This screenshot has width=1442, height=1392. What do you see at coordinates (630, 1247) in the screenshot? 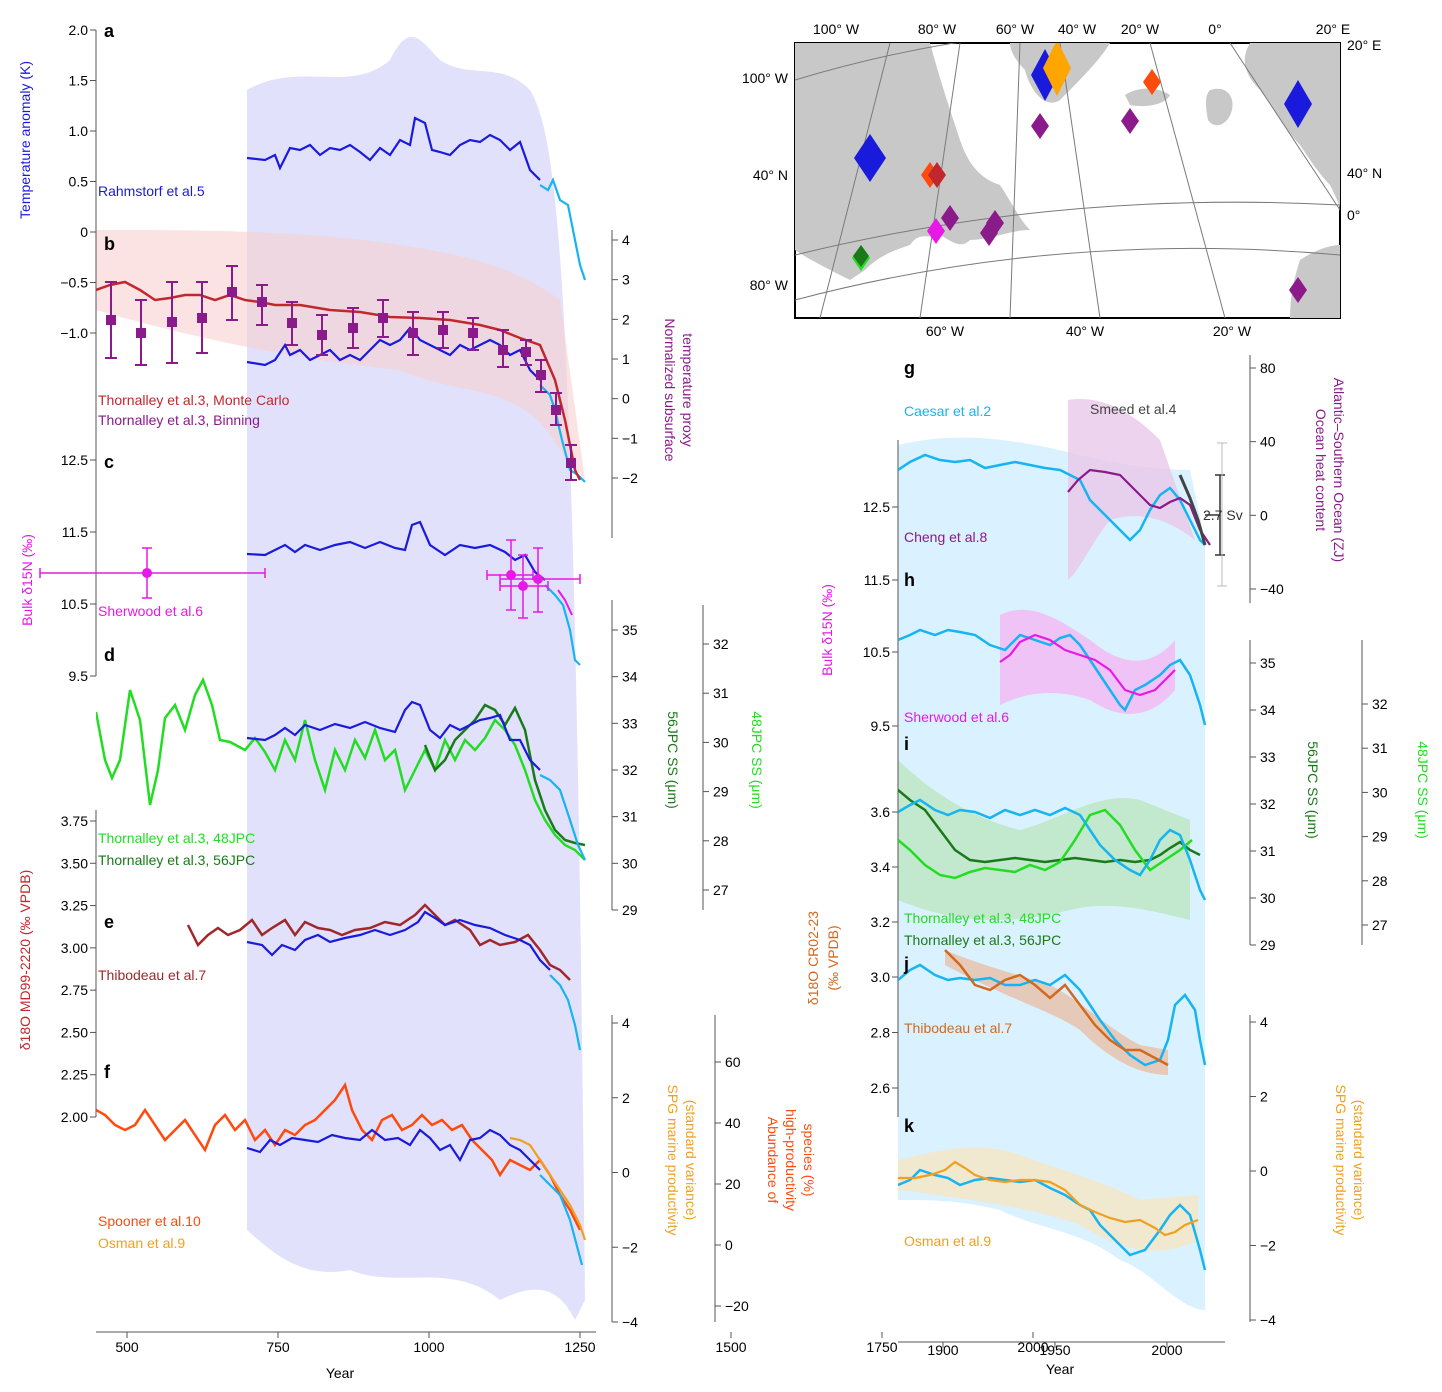
I see `f-right1-axis-tick-label: −2` at bounding box center [630, 1247].